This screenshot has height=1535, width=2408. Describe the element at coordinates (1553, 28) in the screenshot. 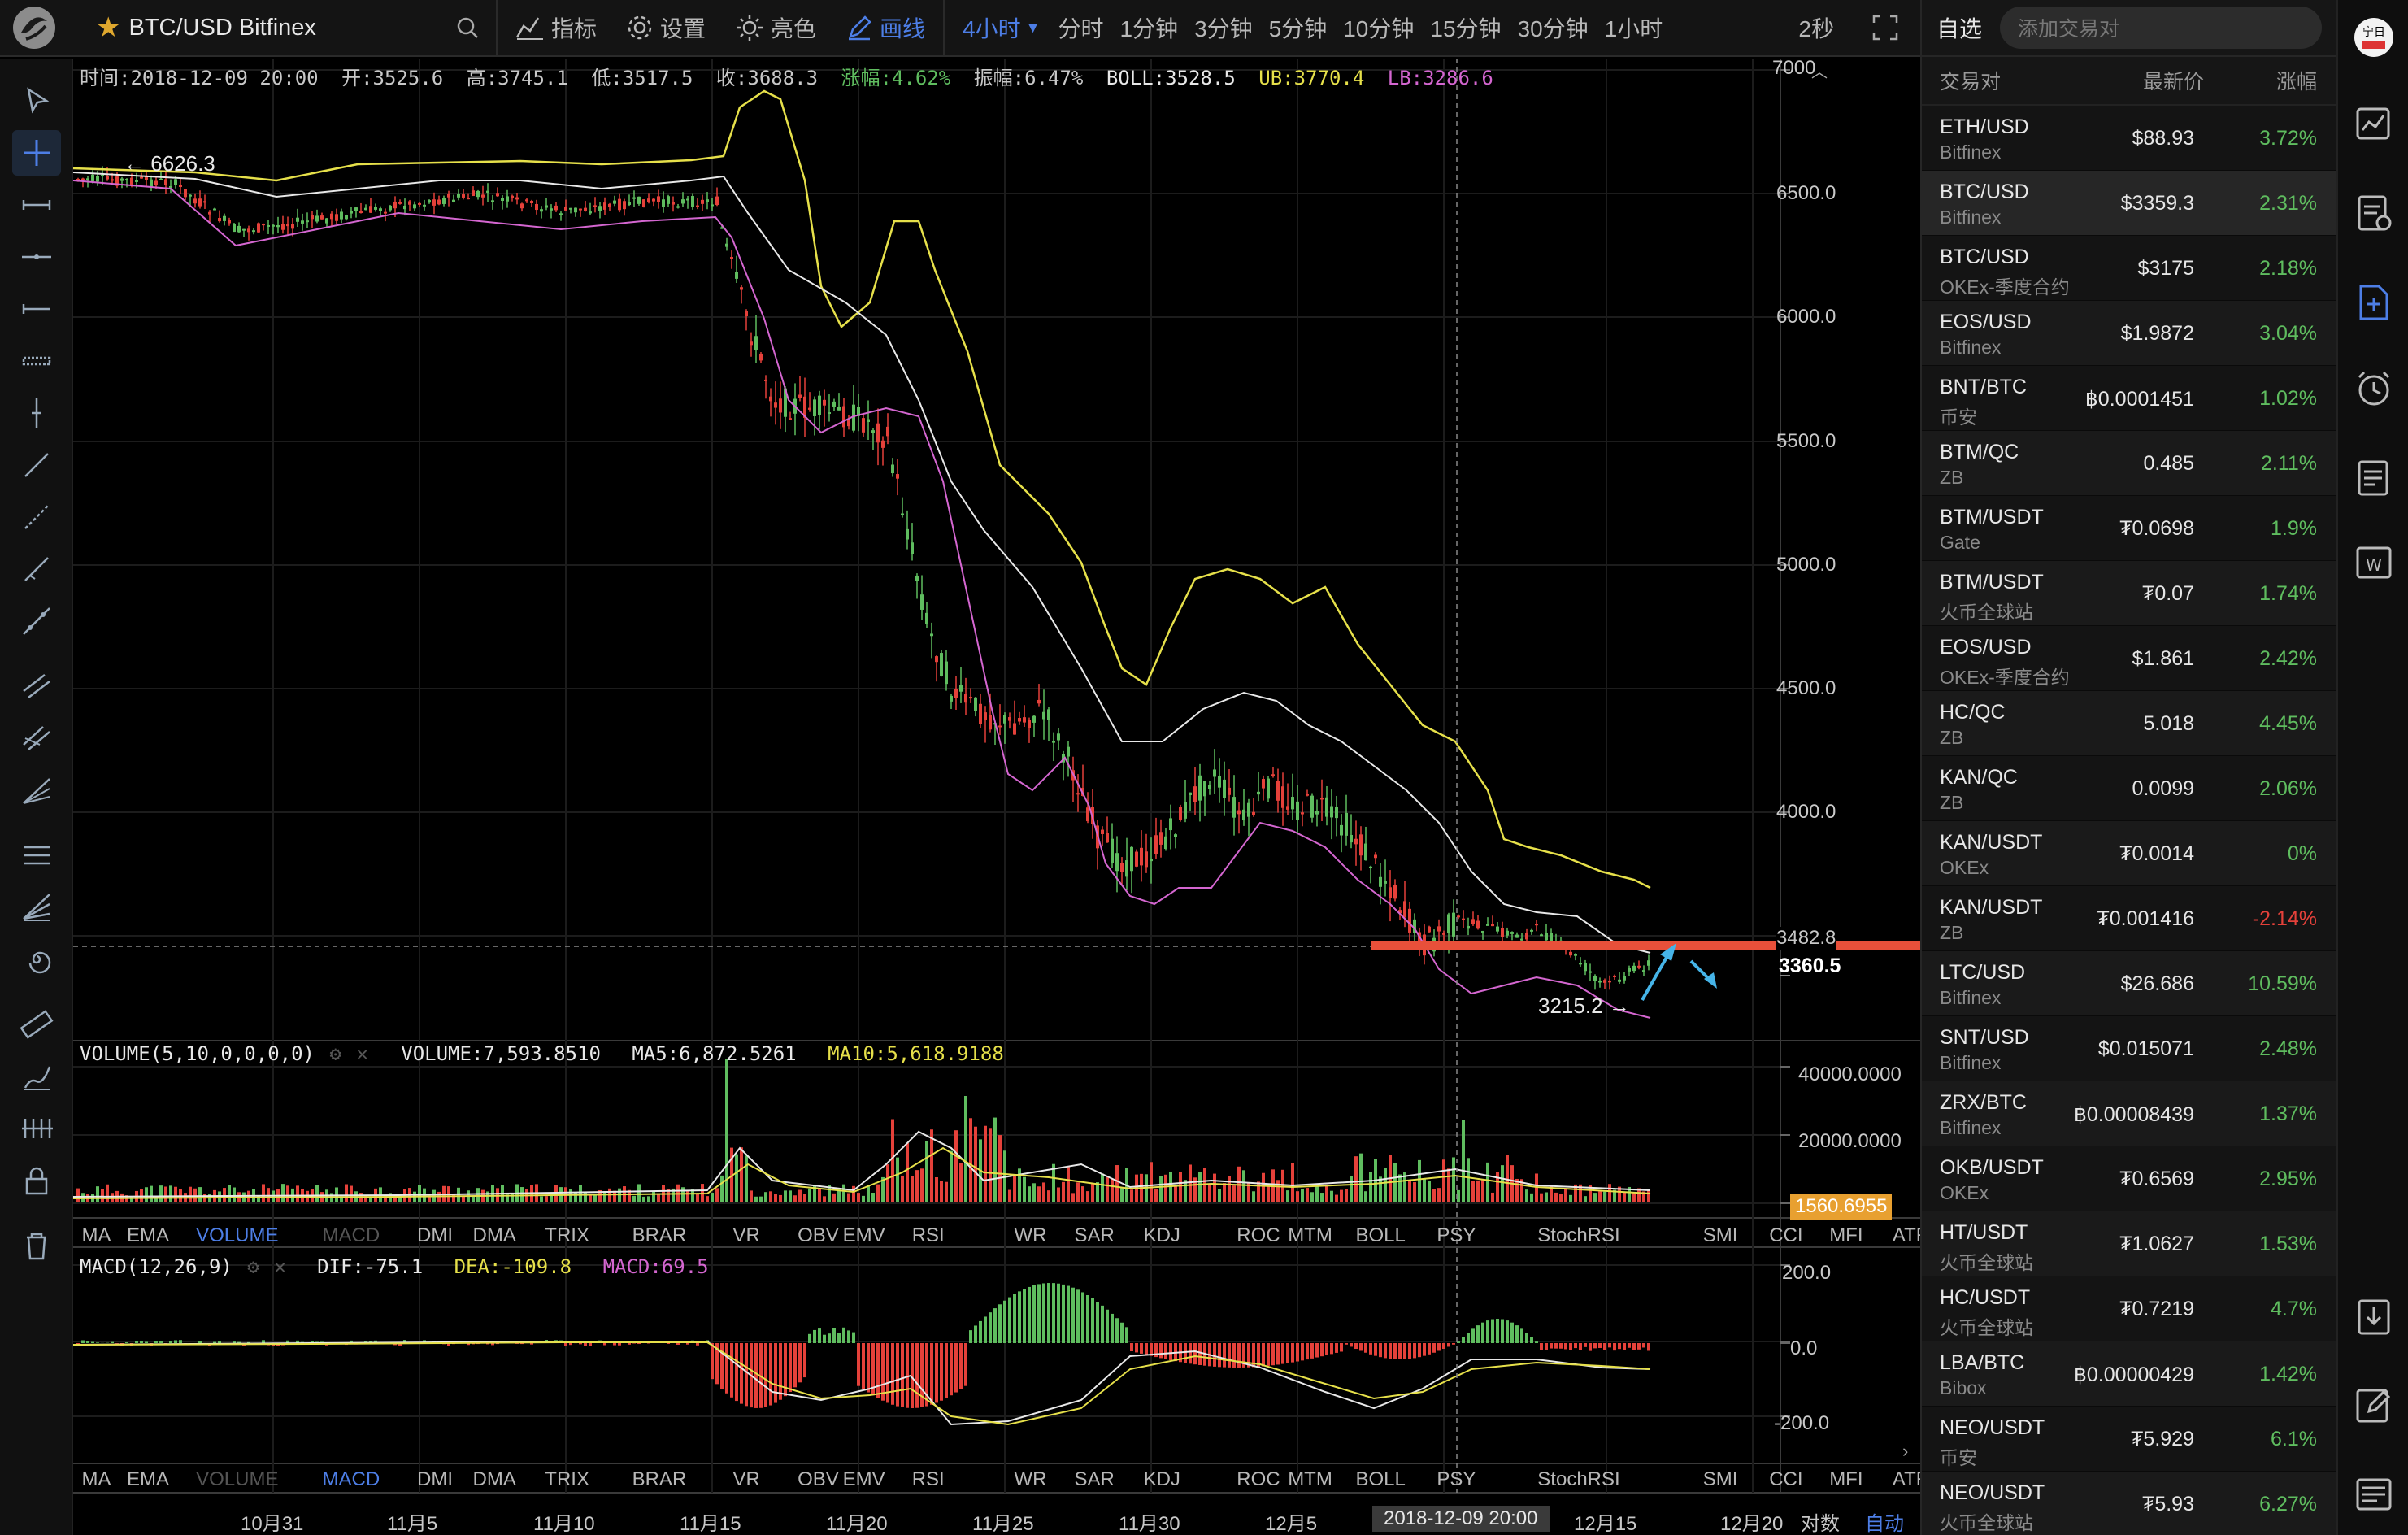

I see `period-tab: 30分钟` at that location.